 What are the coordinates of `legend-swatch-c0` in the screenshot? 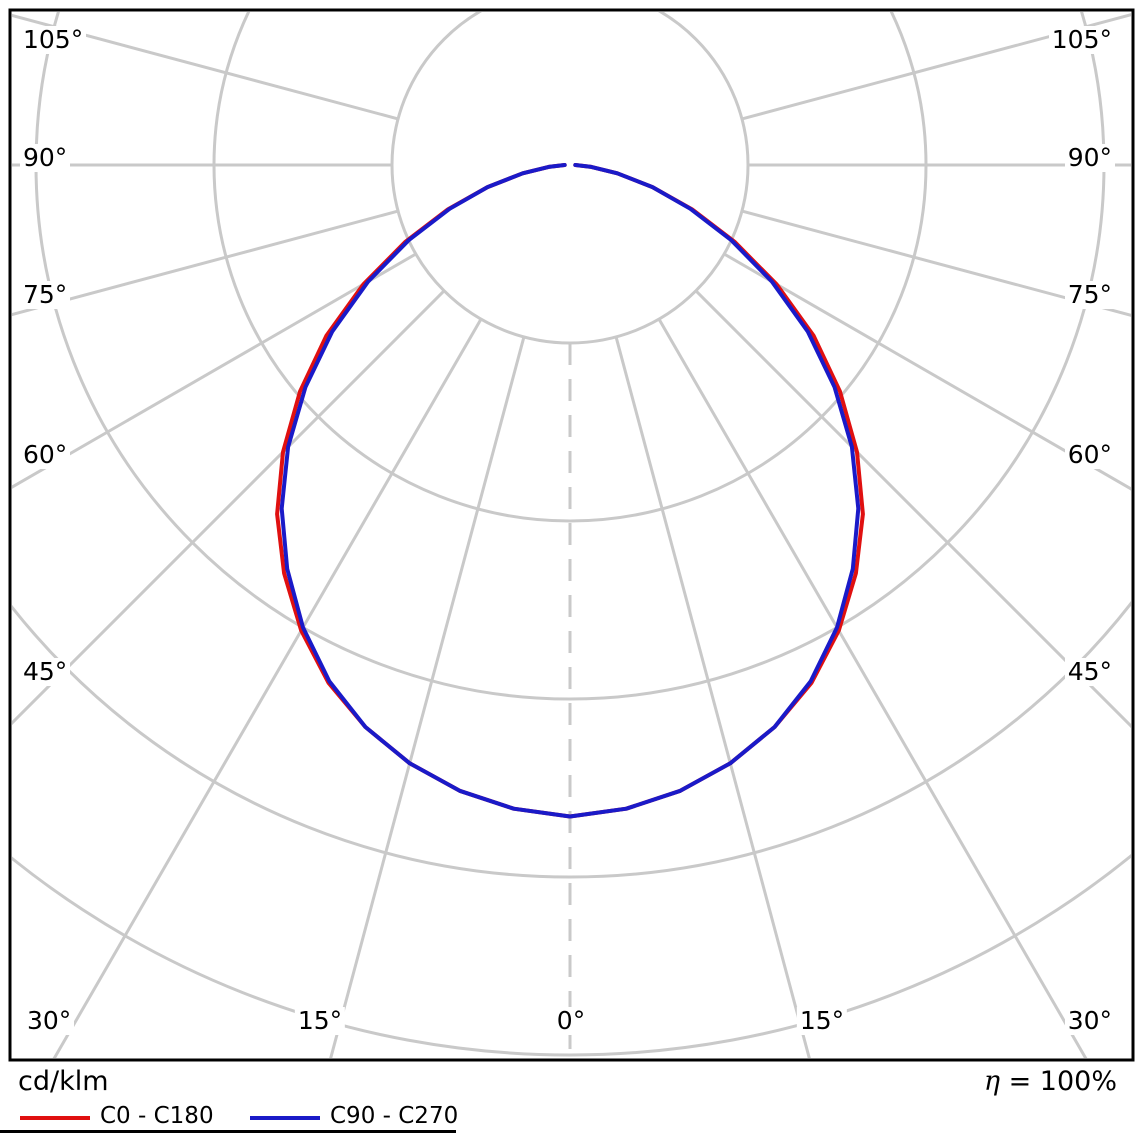 It's located at (55, 1118).